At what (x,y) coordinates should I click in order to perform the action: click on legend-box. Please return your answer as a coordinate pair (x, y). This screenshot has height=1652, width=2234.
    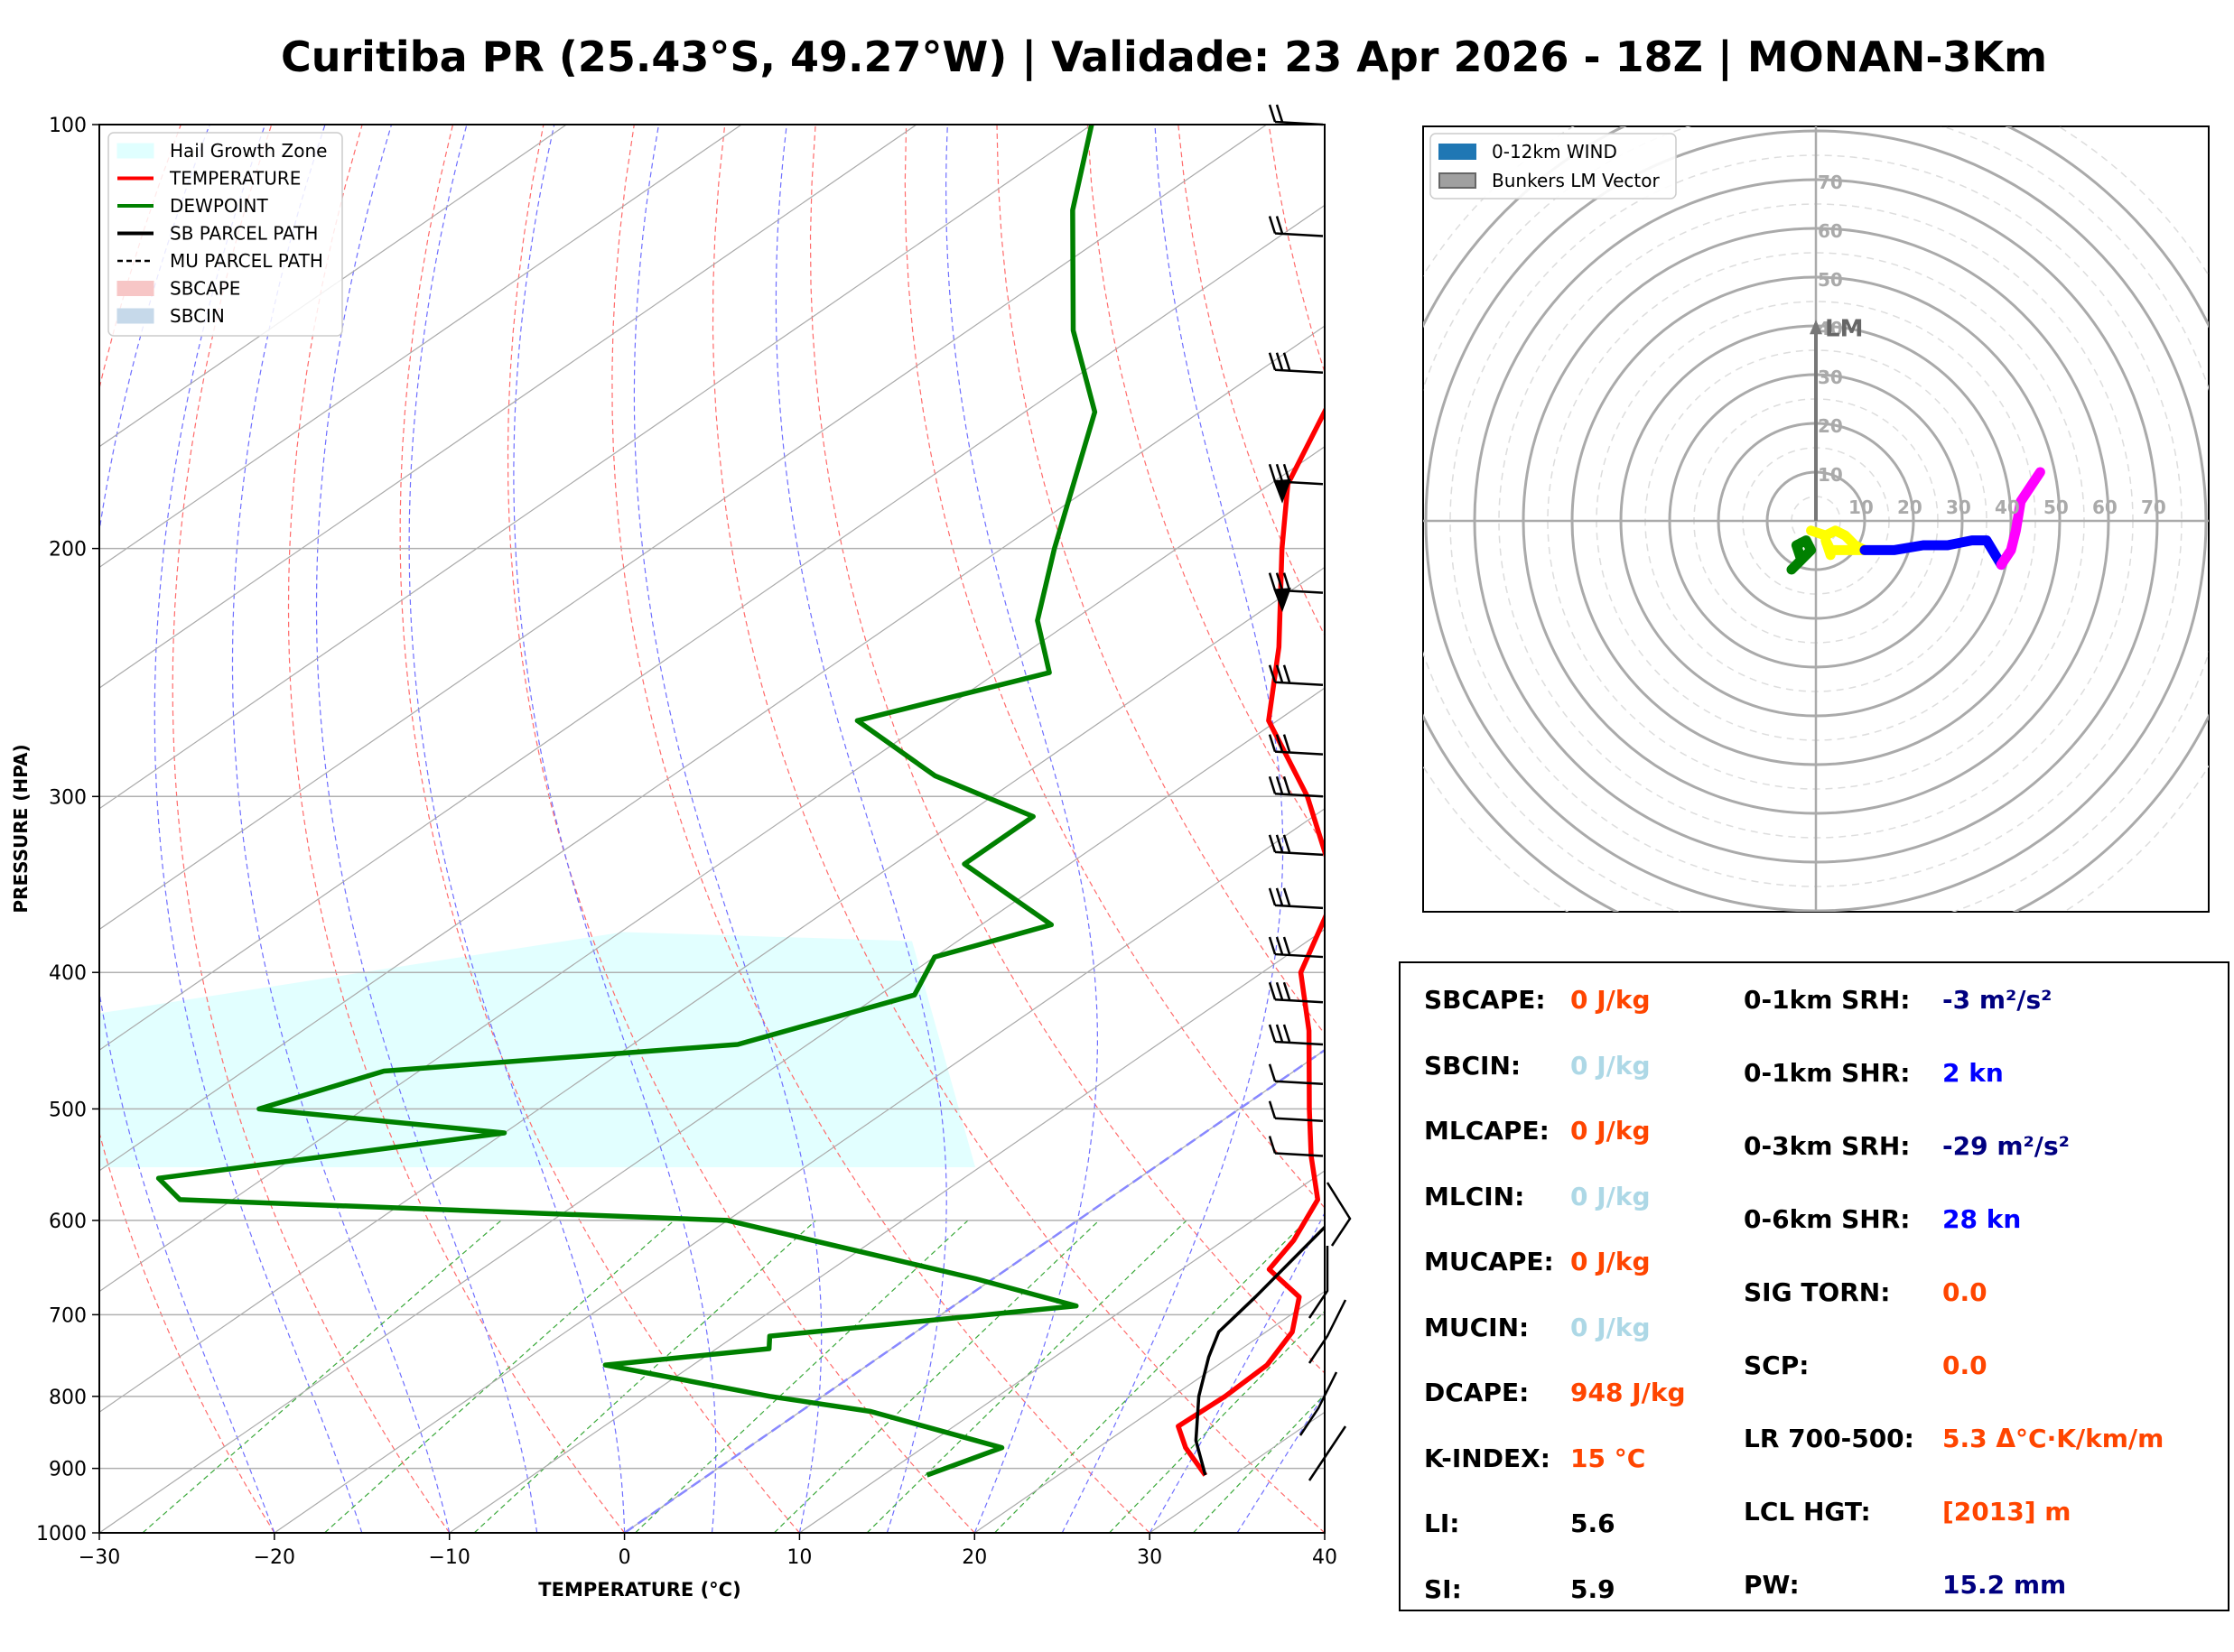
    Looking at the image, I should click on (225, 234).